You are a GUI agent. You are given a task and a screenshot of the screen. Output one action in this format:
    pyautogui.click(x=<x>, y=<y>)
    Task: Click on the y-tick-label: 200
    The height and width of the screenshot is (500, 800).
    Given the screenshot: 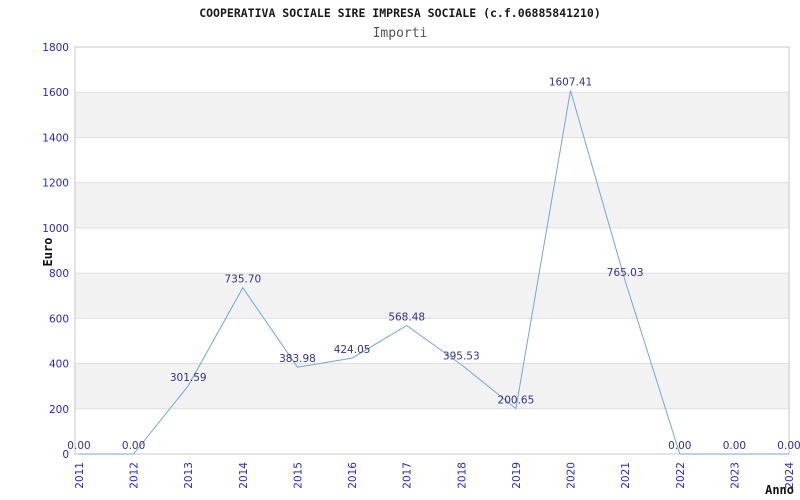 What is the action you would take?
    pyautogui.click(x=59, y=410)
    